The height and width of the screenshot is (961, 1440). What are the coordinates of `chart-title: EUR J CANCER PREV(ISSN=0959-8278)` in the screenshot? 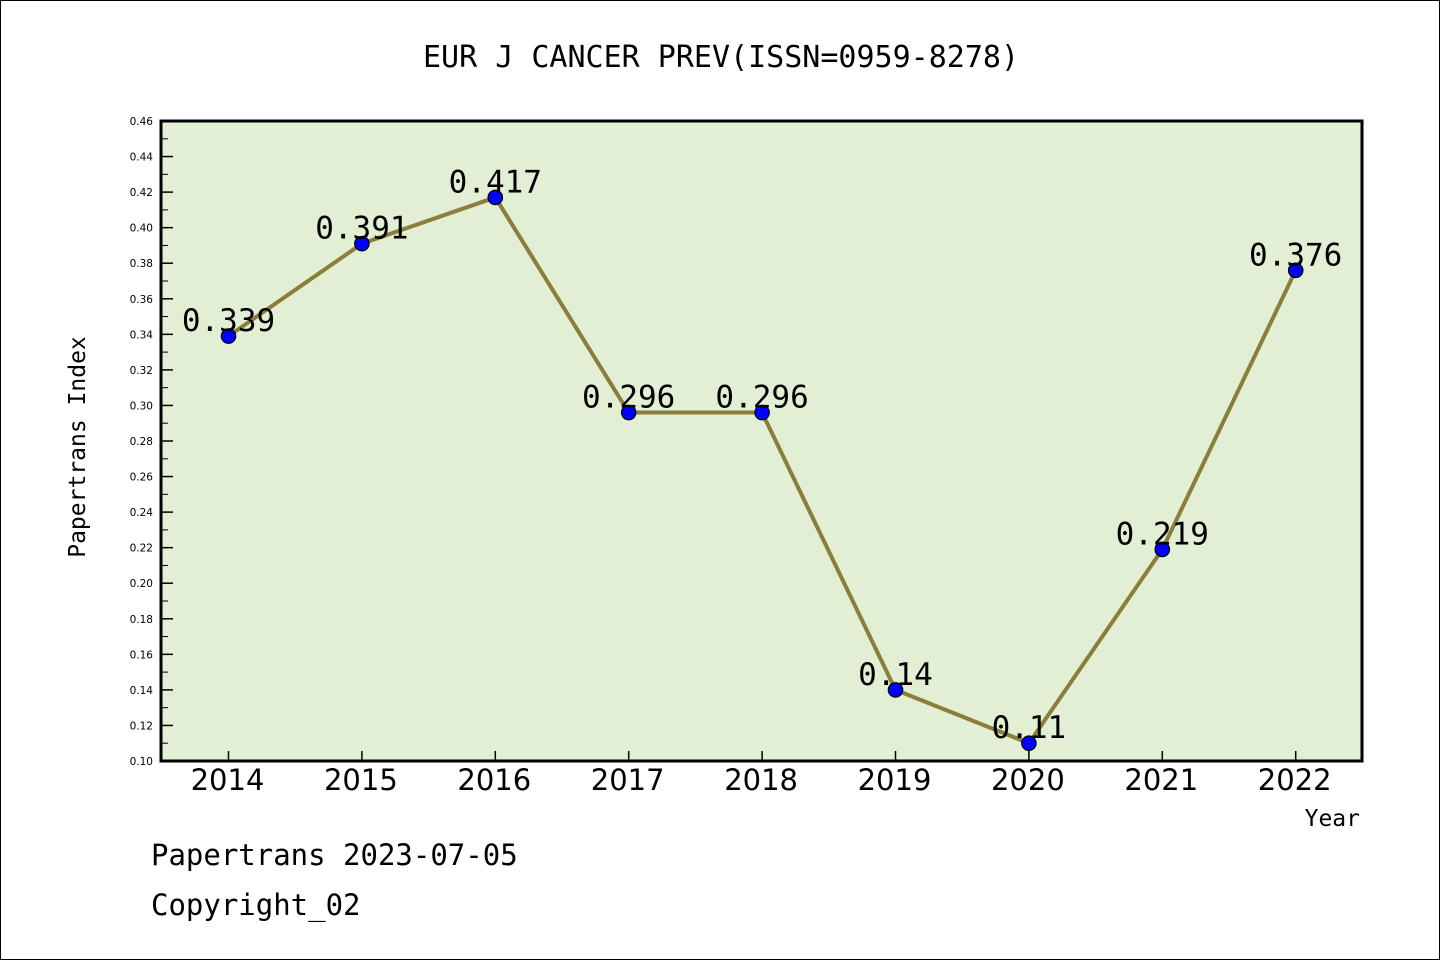 It's located at (721, 57).